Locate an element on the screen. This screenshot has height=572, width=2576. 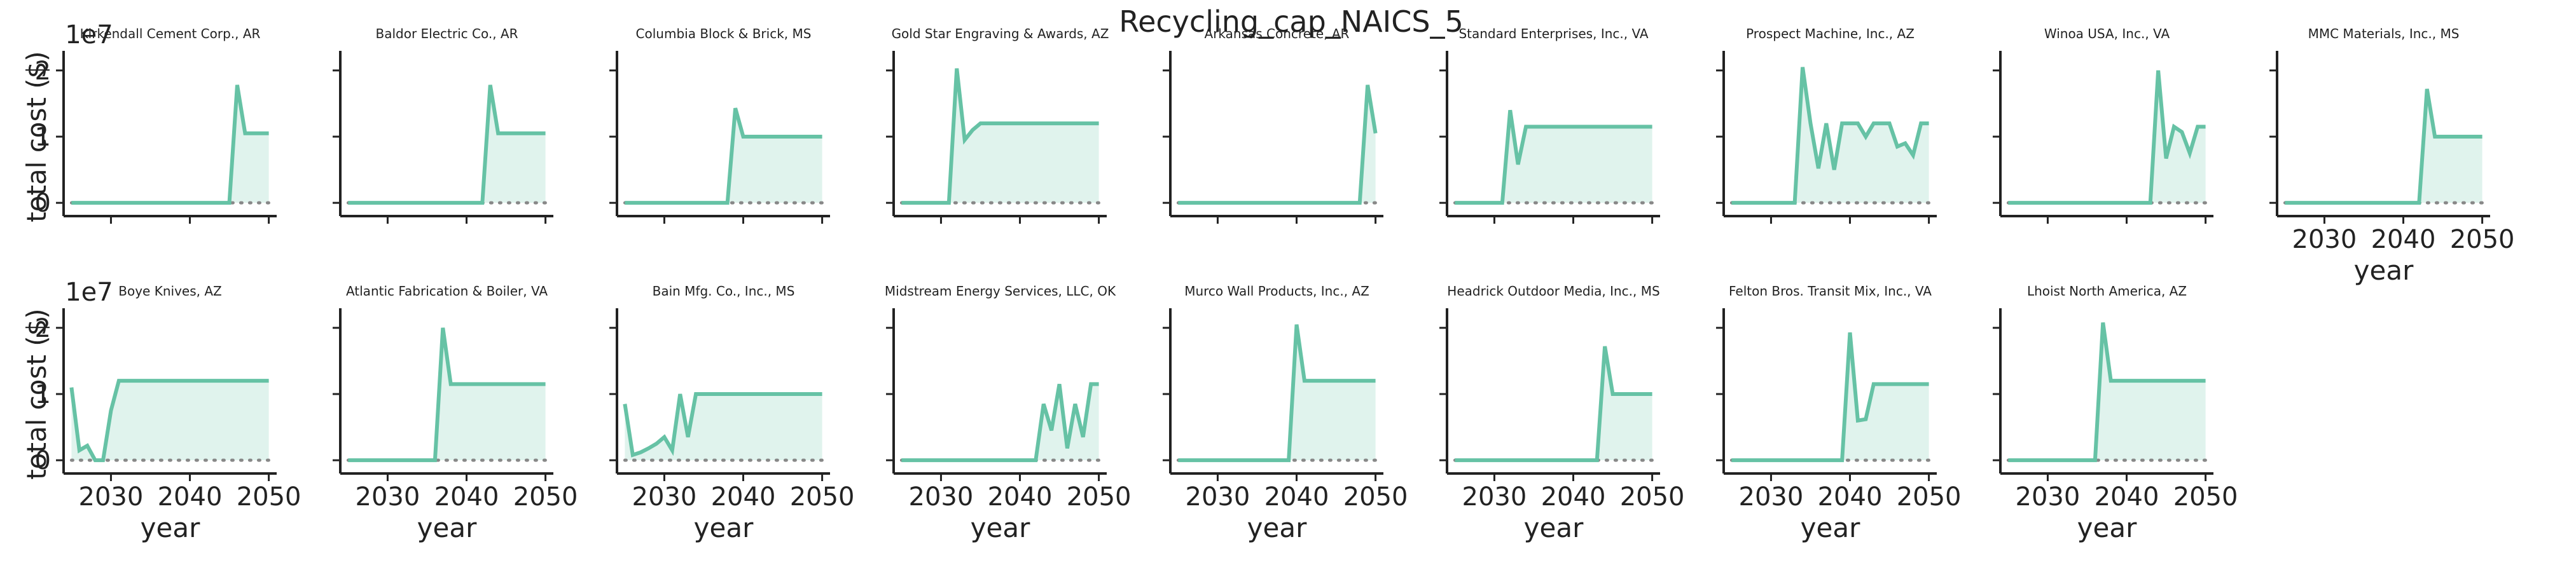
subplot-title: Winoa USA, Inc., VA is located at coordinates (2107, 33).